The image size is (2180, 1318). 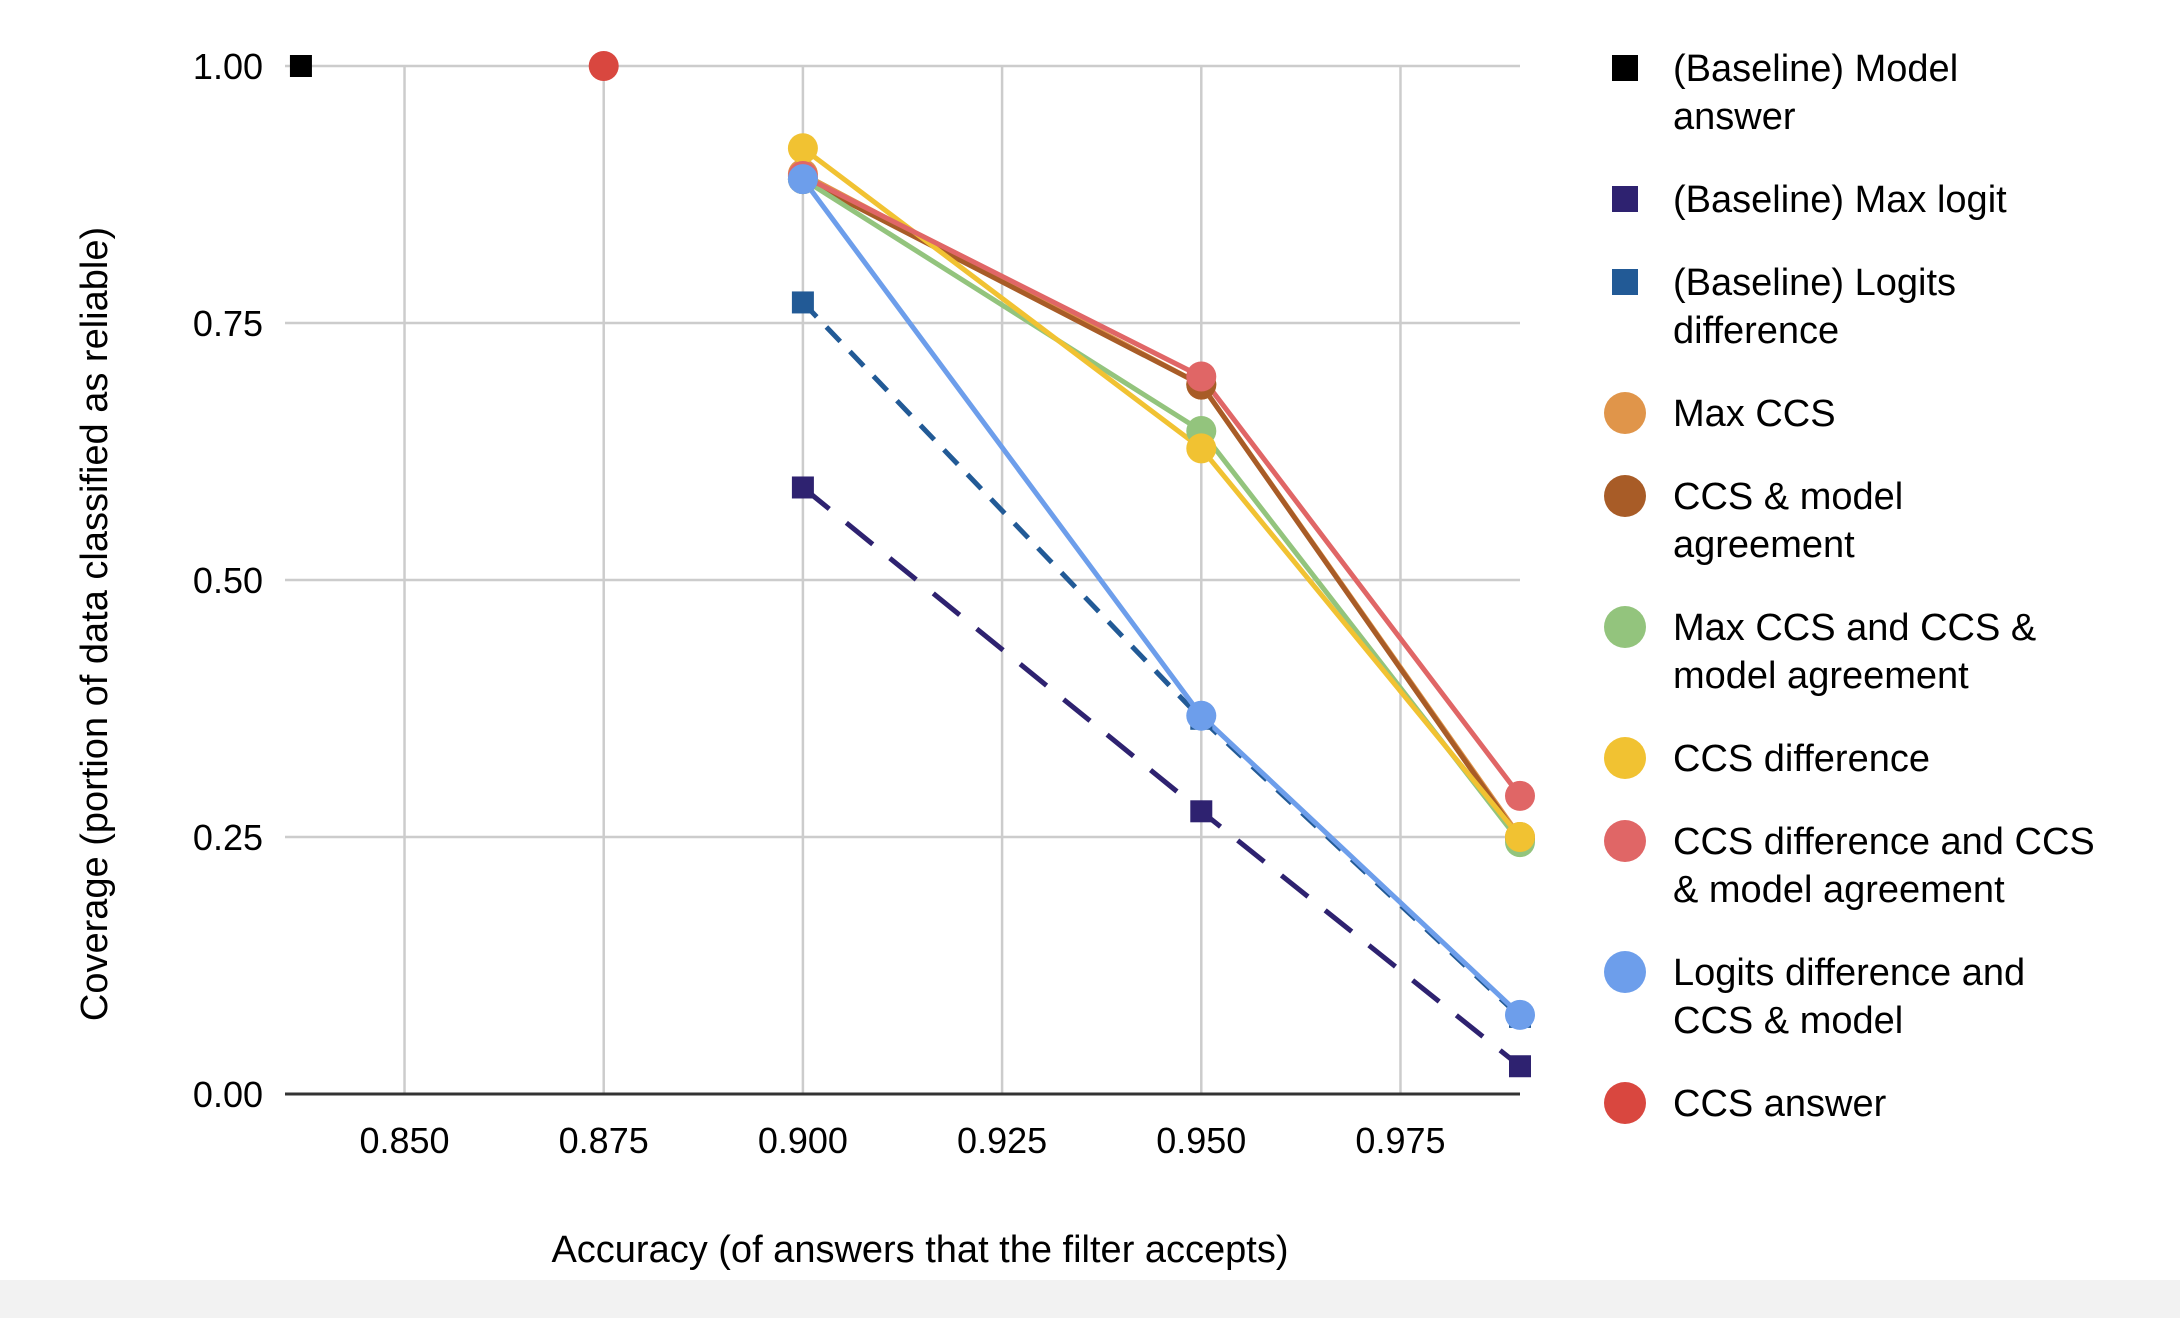 What do you see at coordinates (803, 1140) in the screenshot?
I see `x-tick-label: 0.900` at bounding box center [803, 1140].